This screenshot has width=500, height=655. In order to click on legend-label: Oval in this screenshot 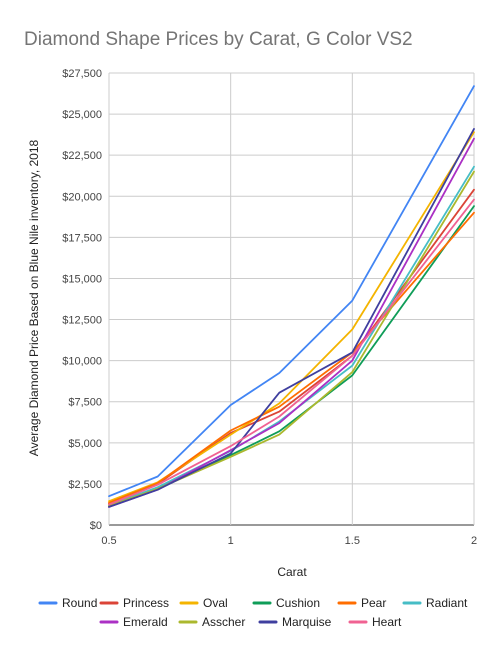, I will do `click(215, 603)`.